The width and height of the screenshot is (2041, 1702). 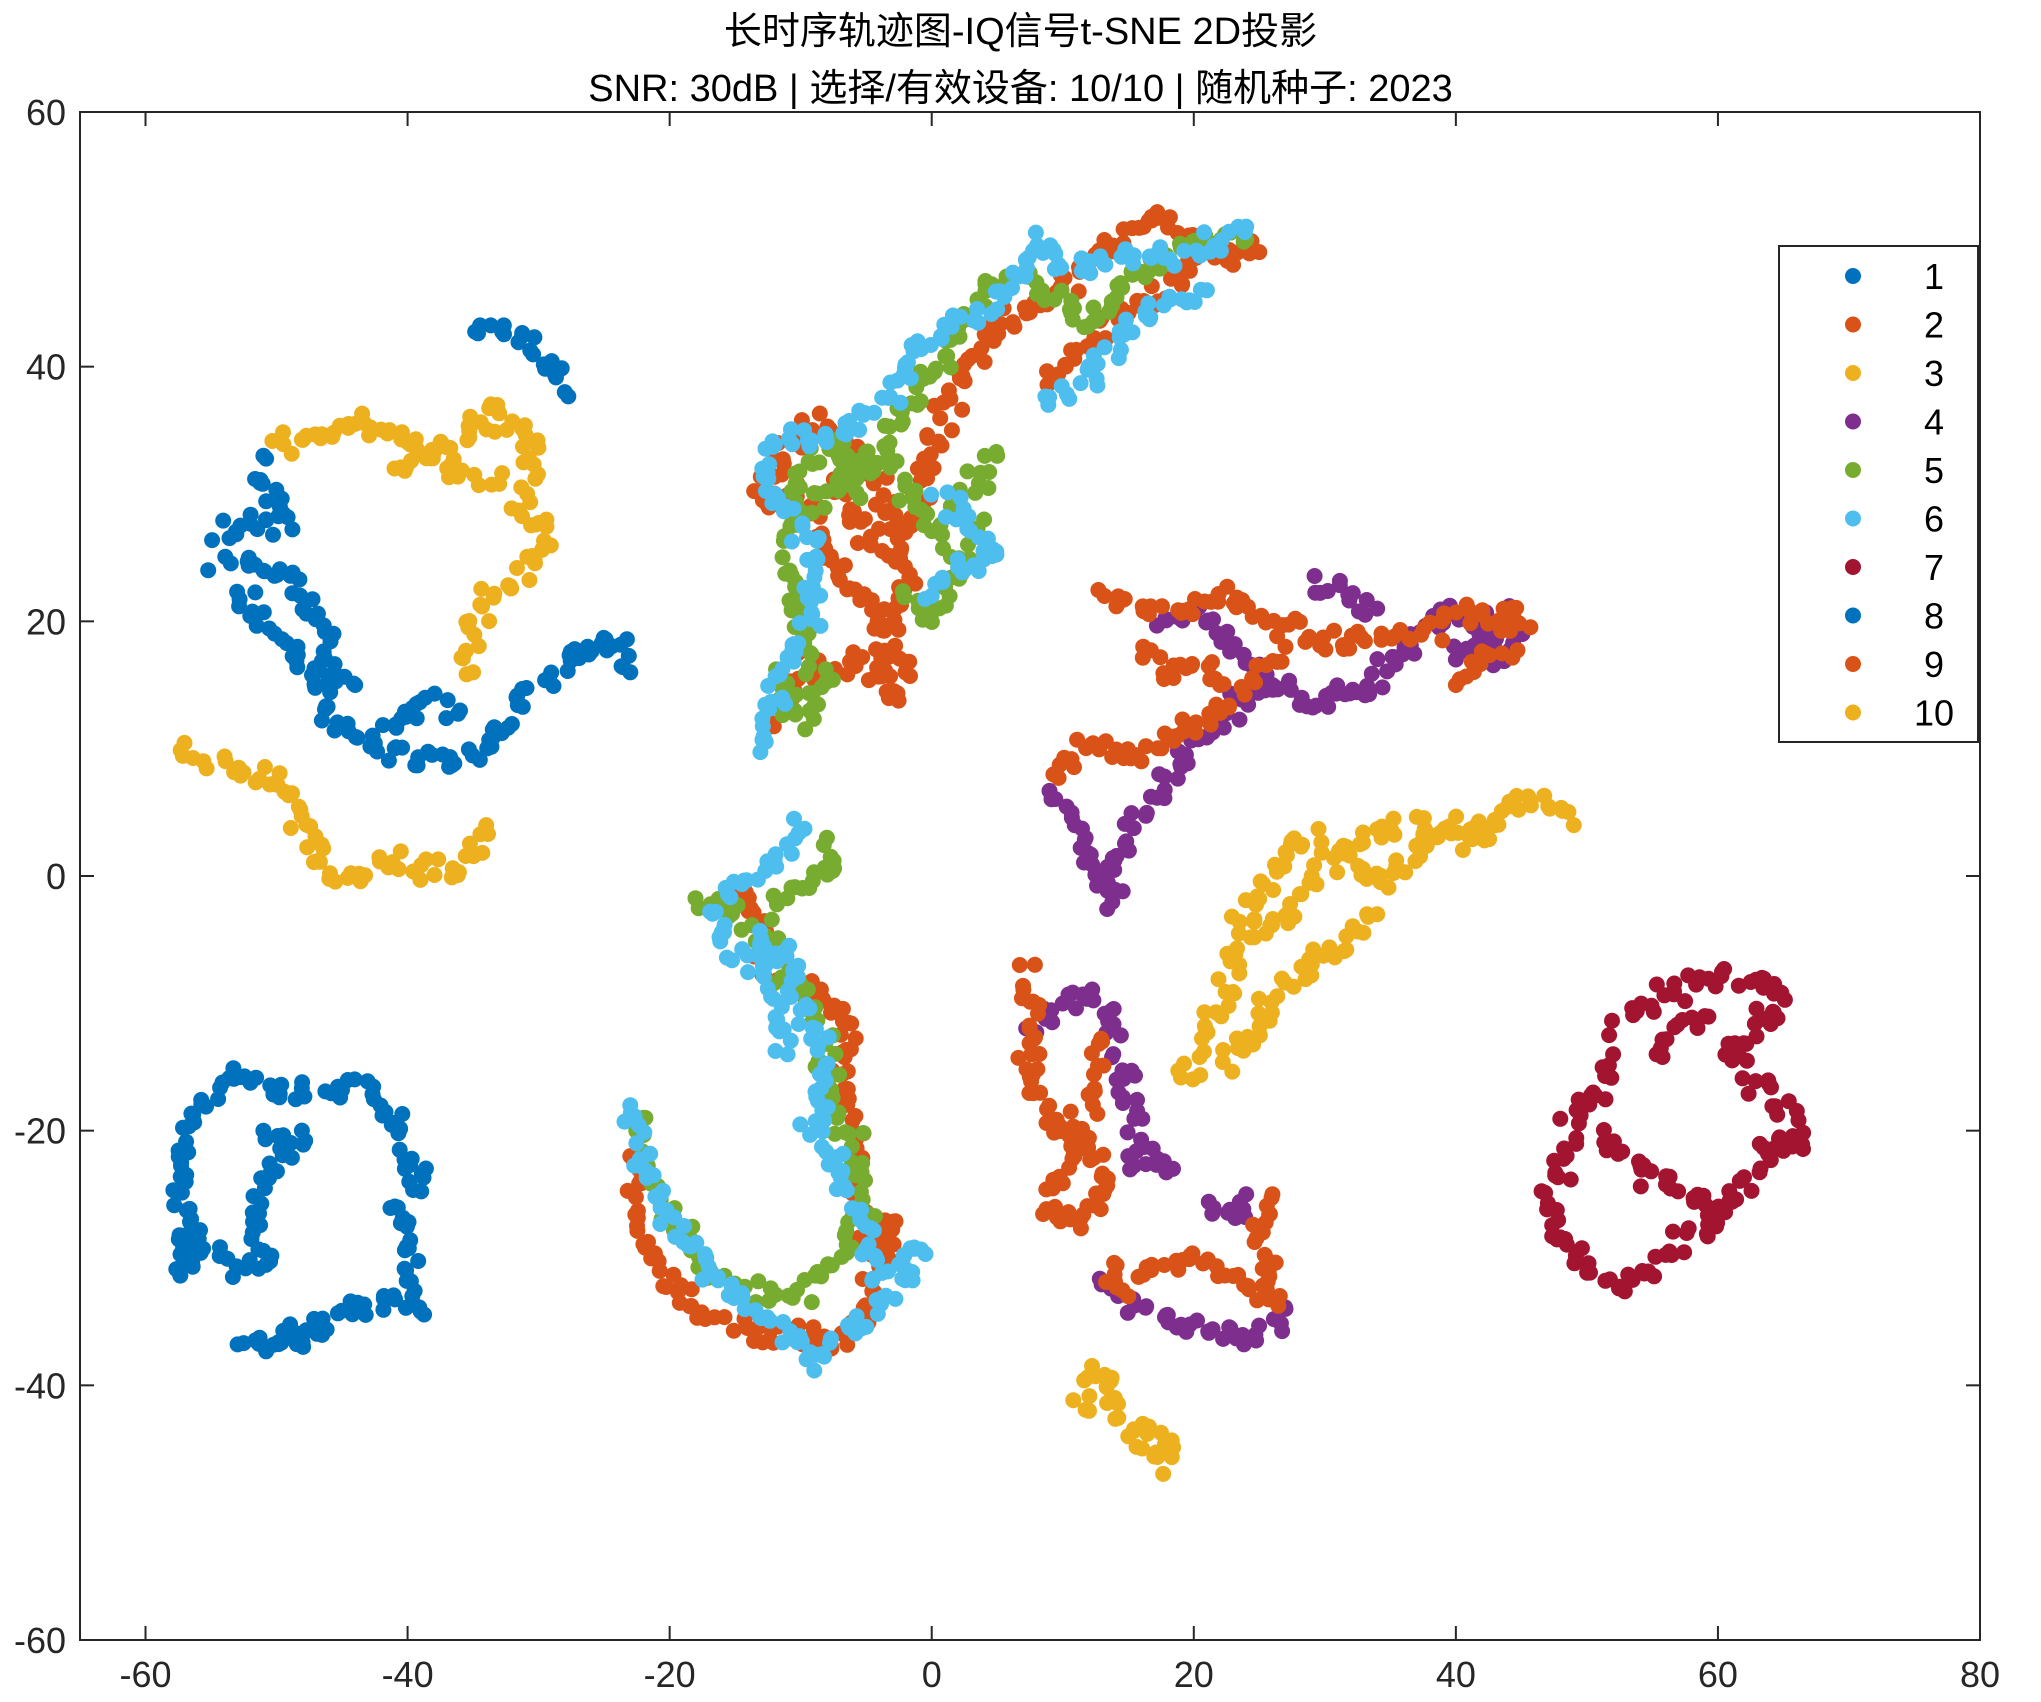 What do you see at coordinates (932, 1674) in the screenshot?
I see `x-tick-label: 0` at bounding box center [932, 1674].